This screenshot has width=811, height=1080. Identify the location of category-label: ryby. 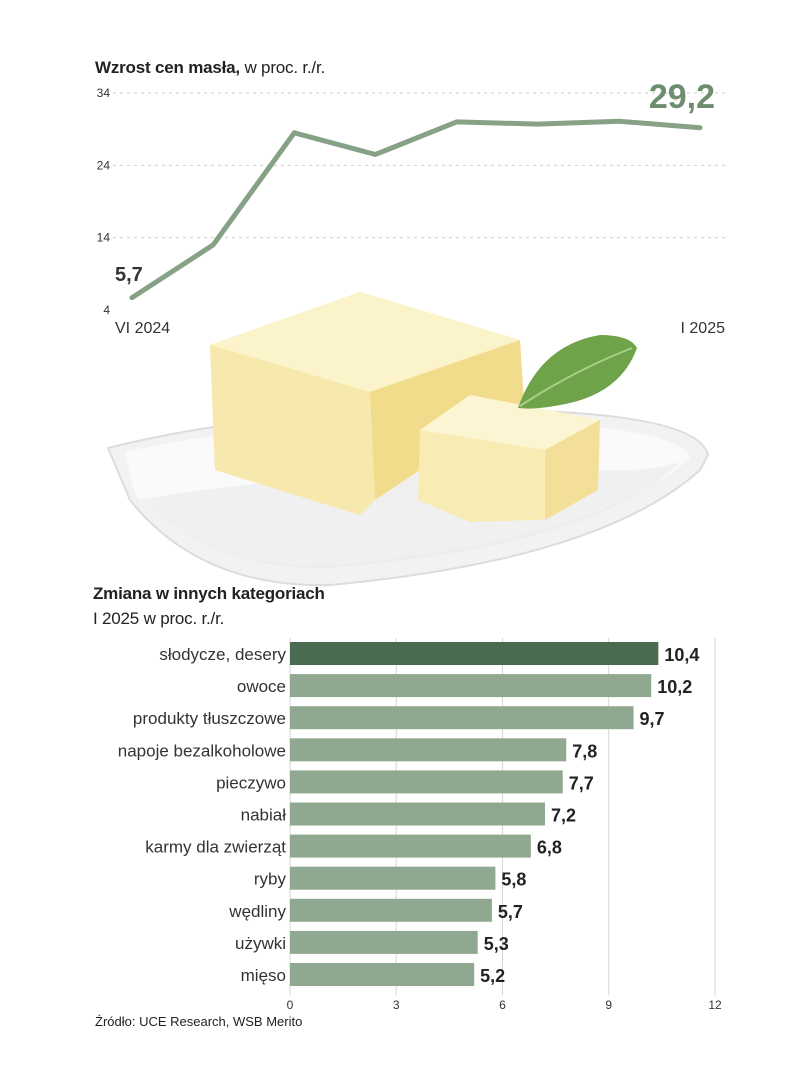
(270, 879).